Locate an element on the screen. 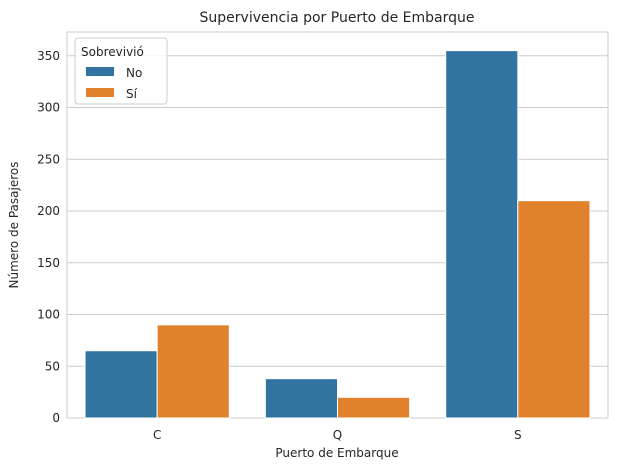  y-axis-ticks: 0 50 100 150 200 250 300 350 is located at coordinates (48, 237).